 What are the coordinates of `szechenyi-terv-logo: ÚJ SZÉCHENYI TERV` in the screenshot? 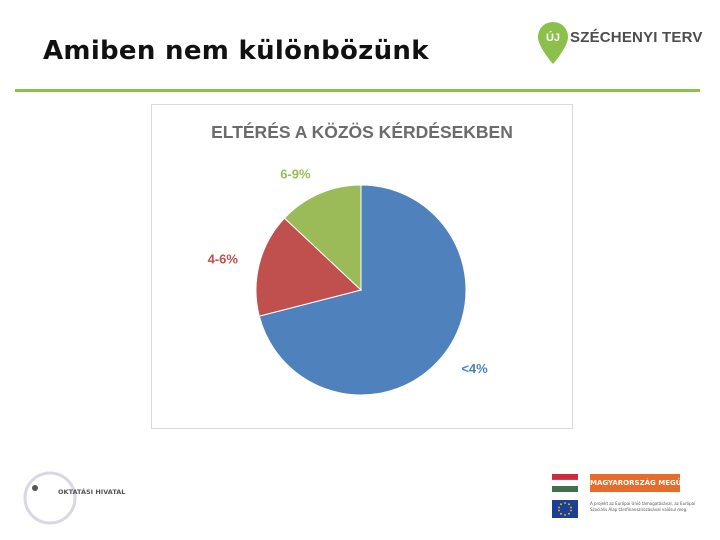 It's located at (619, 44).